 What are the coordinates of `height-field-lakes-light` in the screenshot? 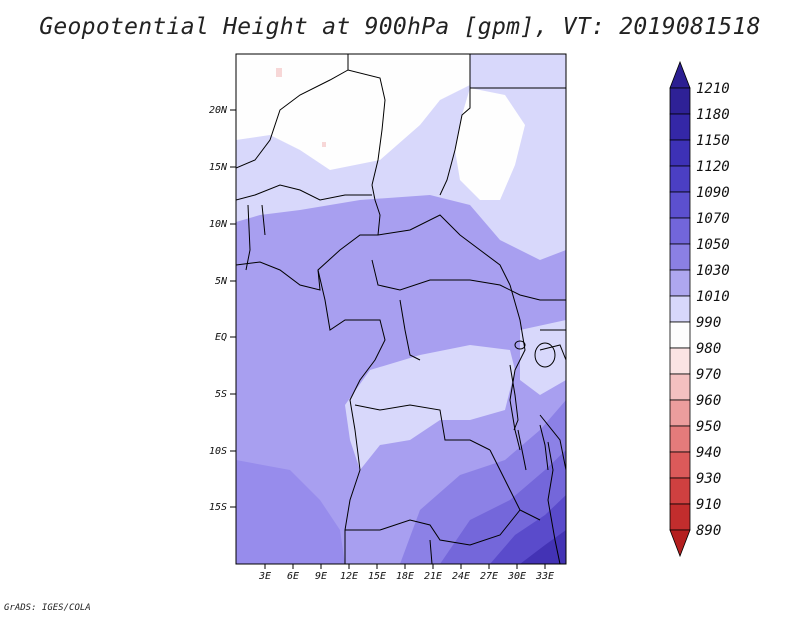 It's located at (543, 357).